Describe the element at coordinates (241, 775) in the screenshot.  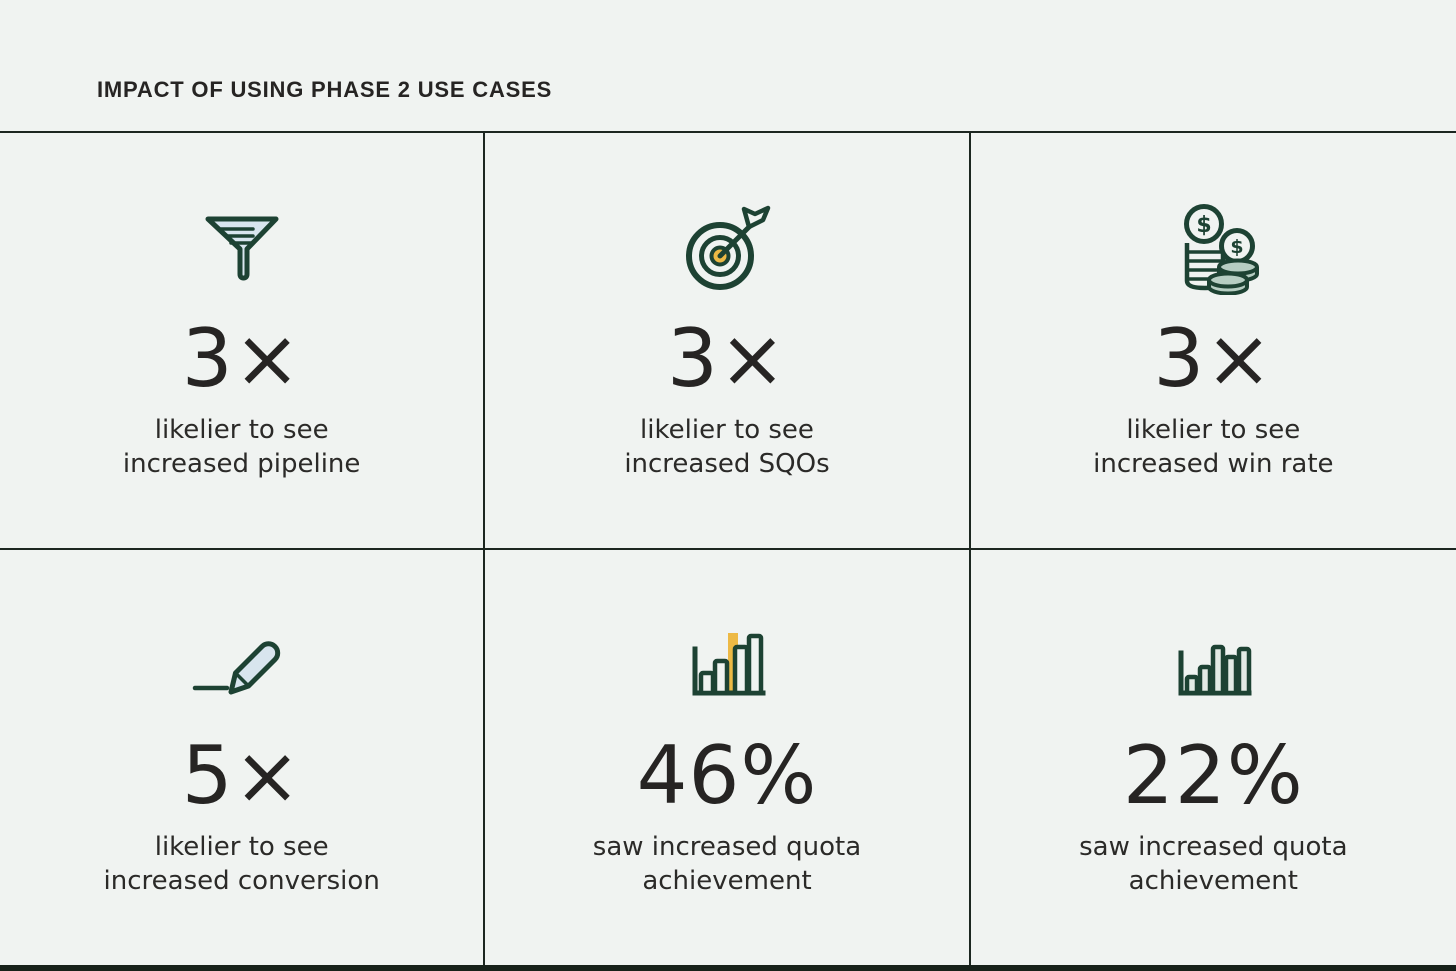
I see `stat-value: 5×` at that location.